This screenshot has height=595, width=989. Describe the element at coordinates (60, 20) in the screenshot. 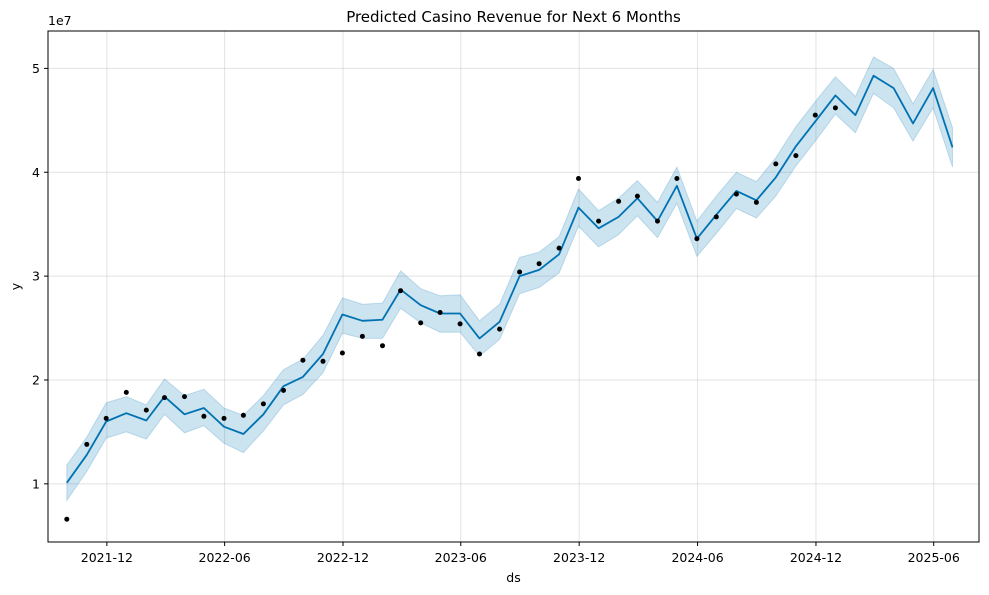

I see `y-multiplier-label: 1e7` at that location.